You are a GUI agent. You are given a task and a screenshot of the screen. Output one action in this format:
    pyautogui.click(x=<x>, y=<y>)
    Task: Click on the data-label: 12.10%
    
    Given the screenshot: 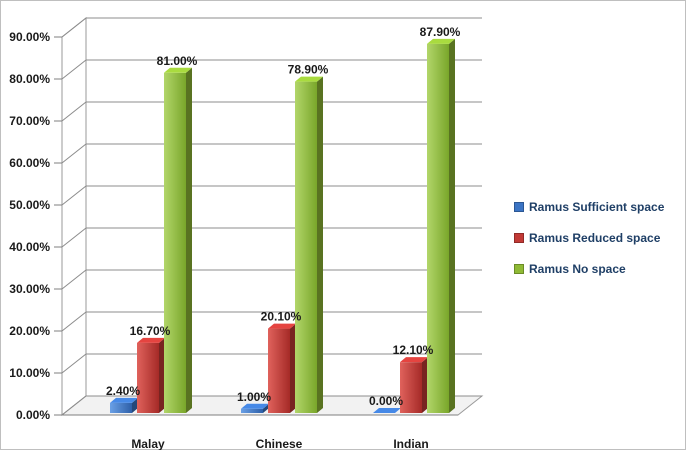 What is the action you would take?
    pyautogui.click(x=413, y=350)
    